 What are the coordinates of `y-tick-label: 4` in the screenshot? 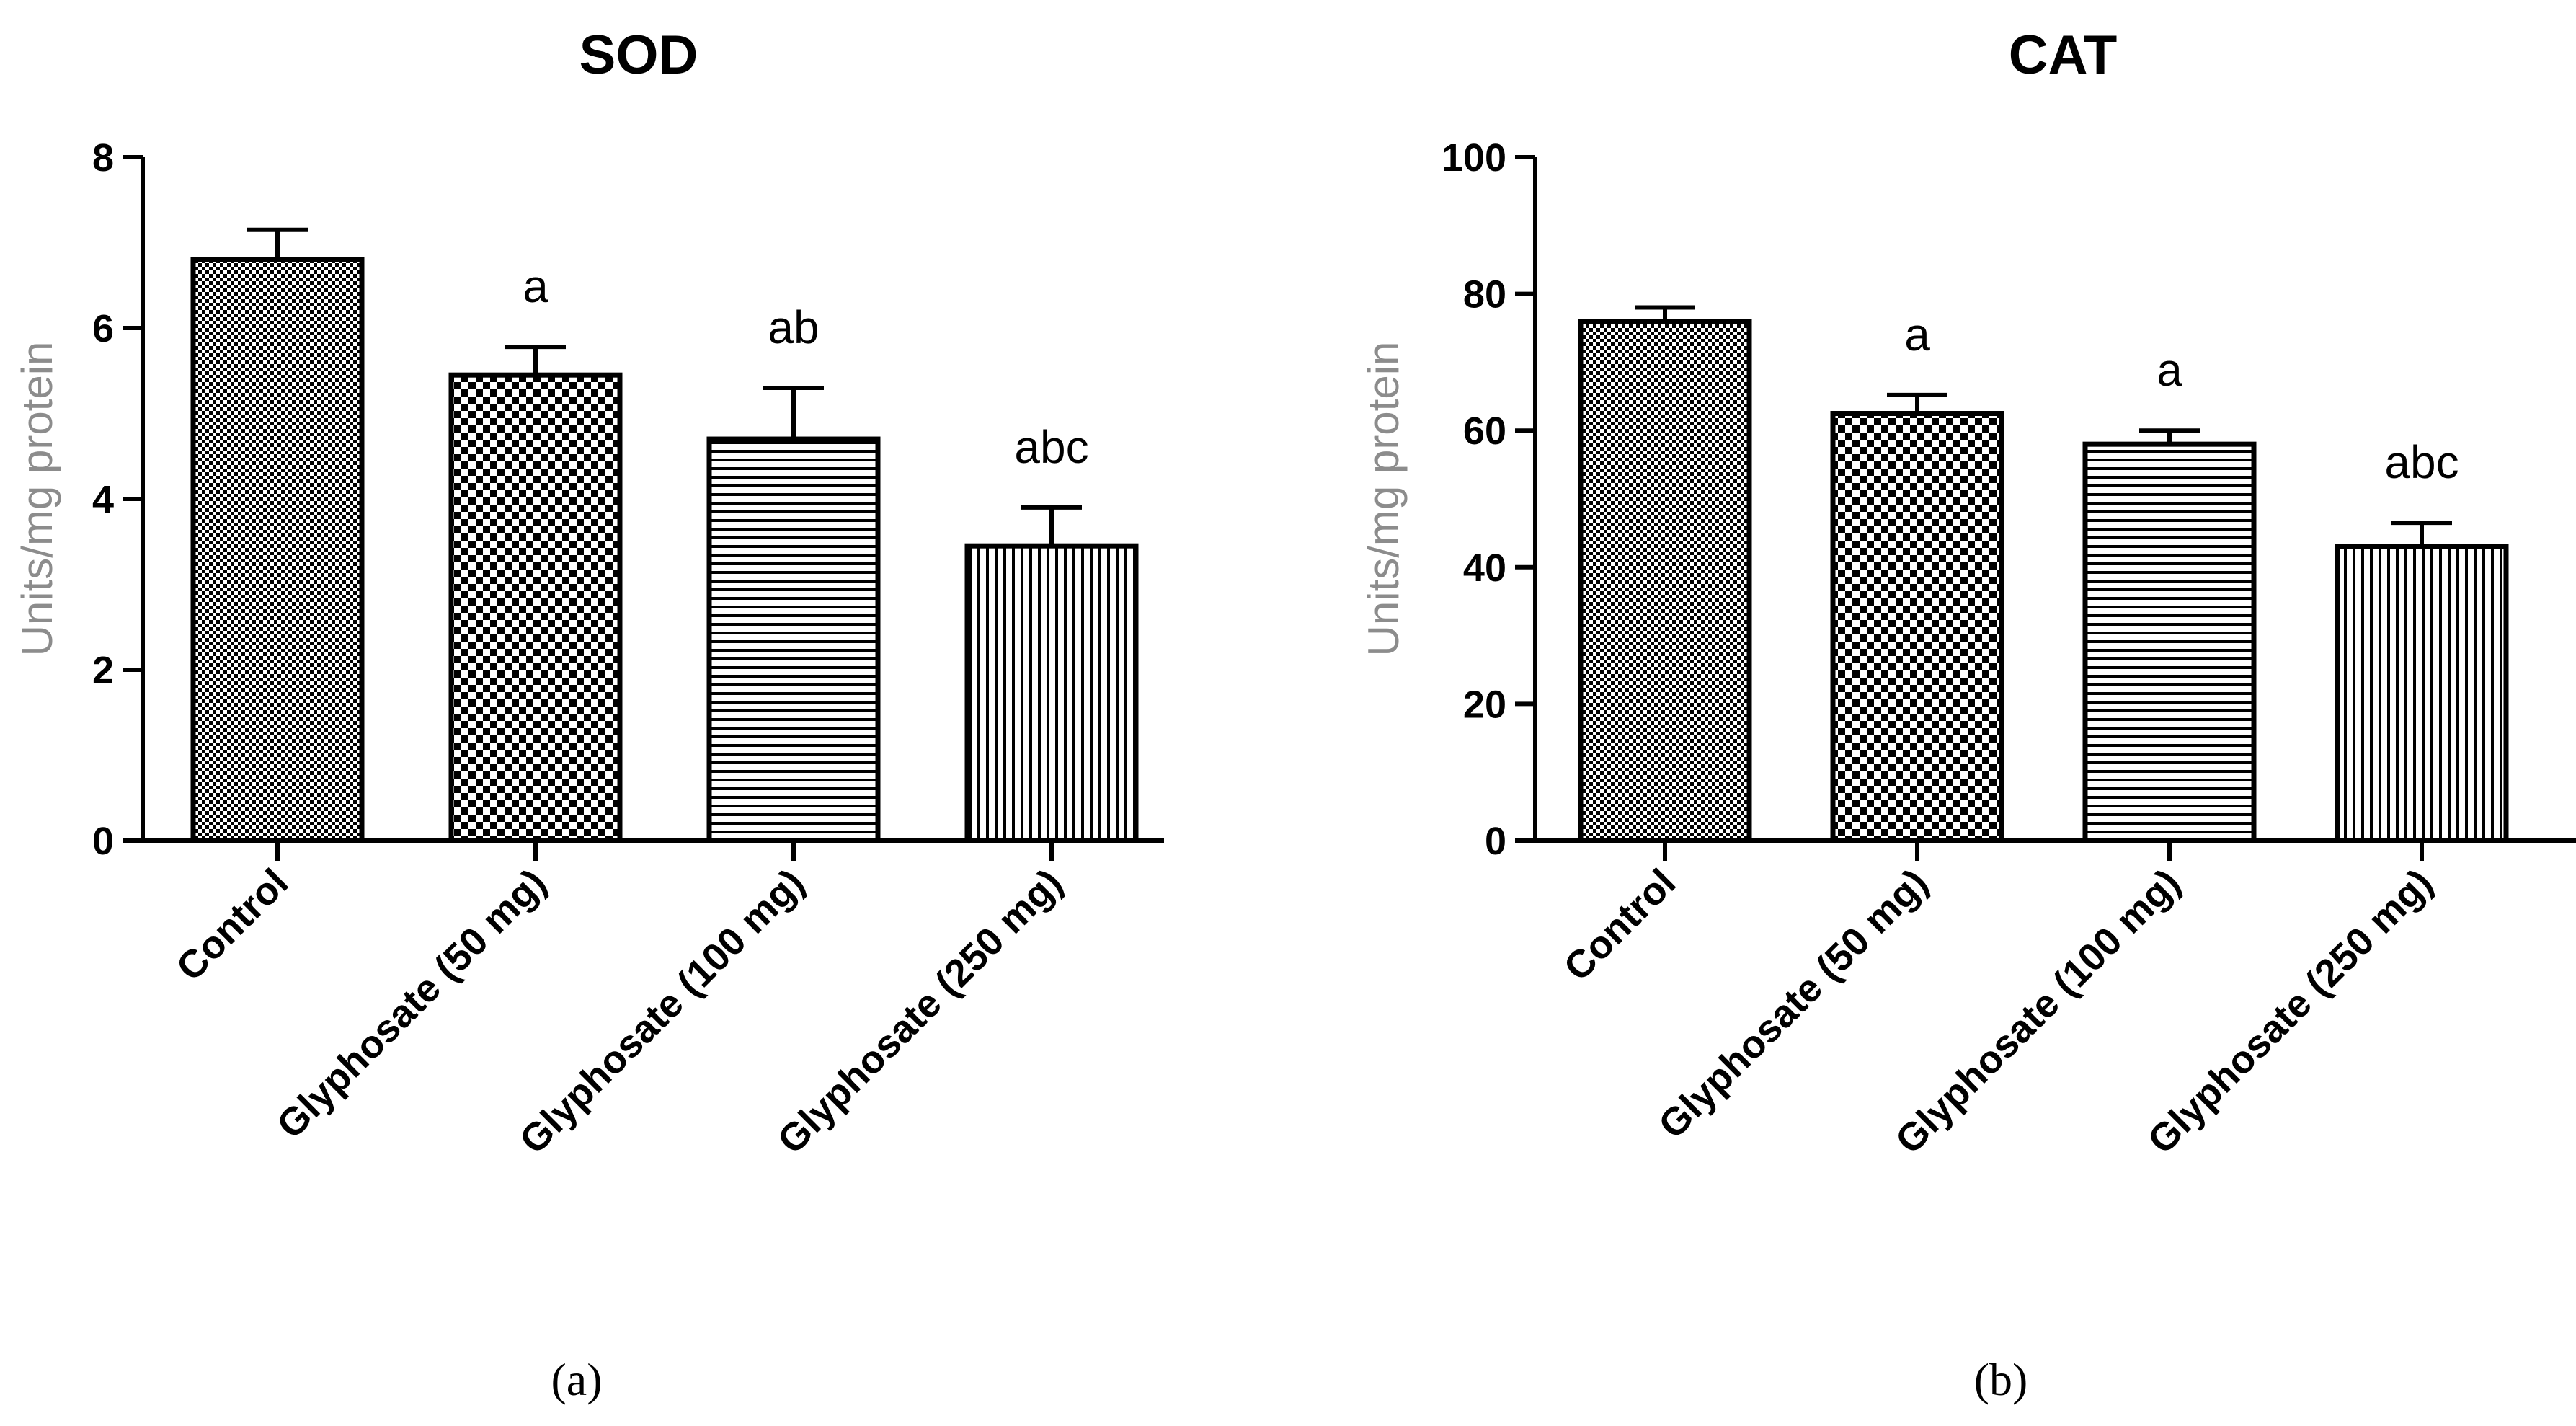 It's located at (103, 499).